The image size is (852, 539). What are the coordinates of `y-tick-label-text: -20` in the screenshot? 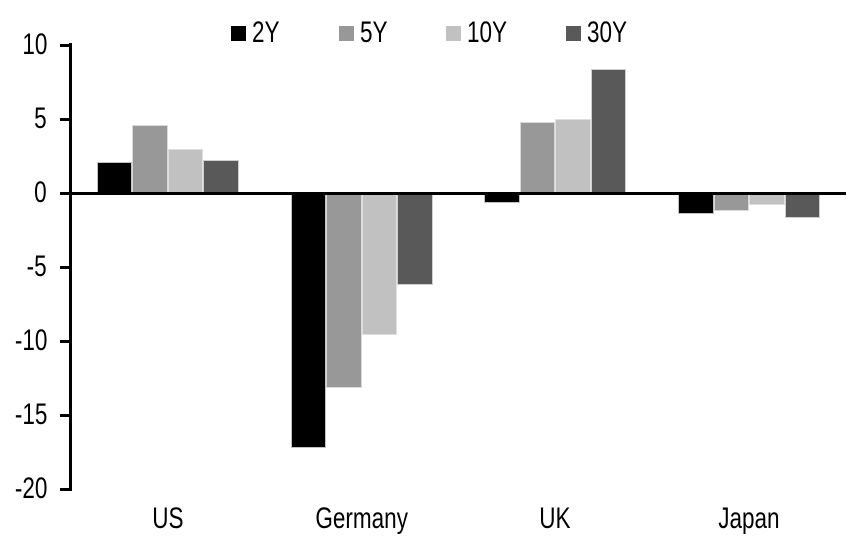 It's located at (30, 488).